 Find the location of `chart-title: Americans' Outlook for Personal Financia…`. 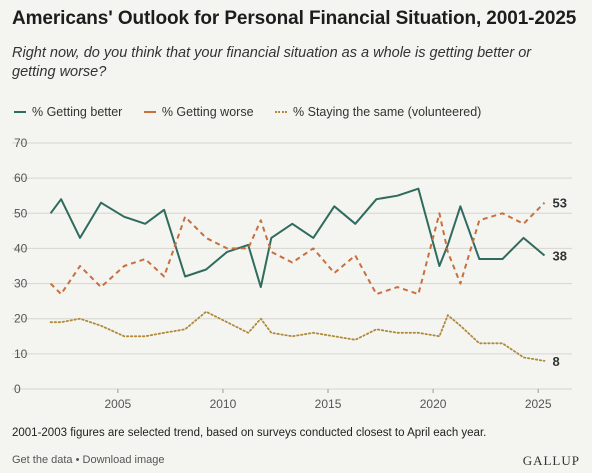

chart-title: Americans' Outlook for Personal Financia… is located at coordinates (294, 18).